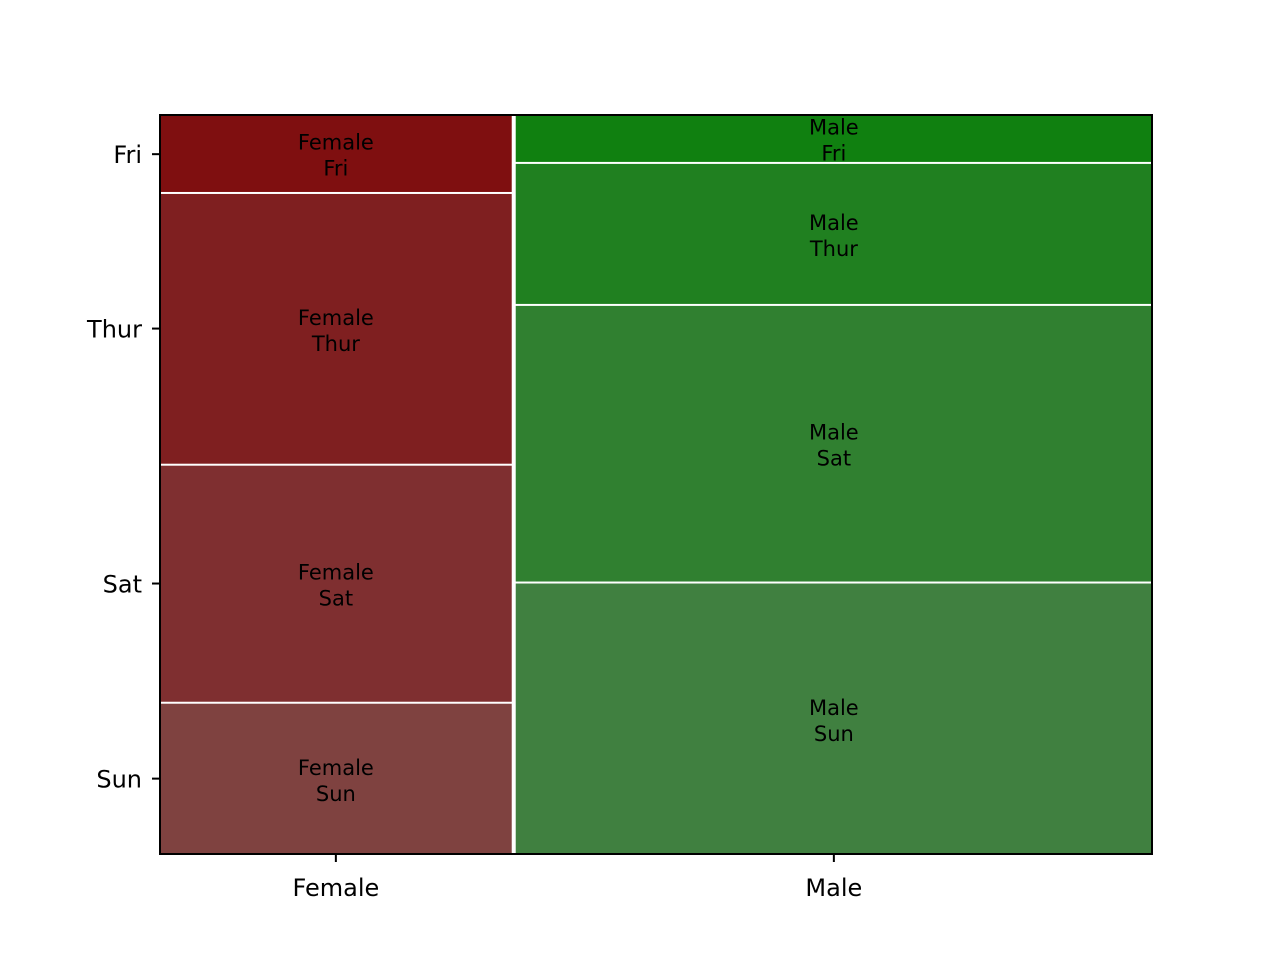 The image size is (1280, 960). I want to click on cell-label-female-fri: Female Fri, so click(336, 155).